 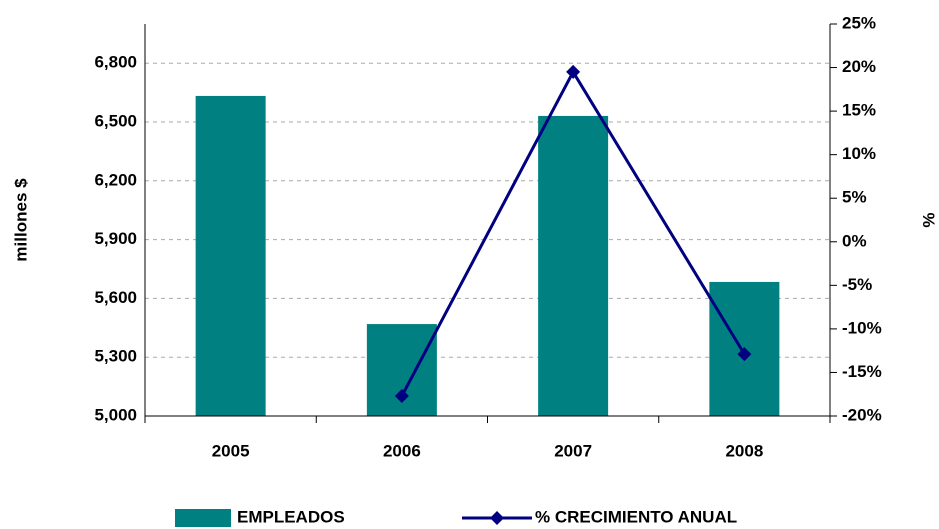 What do you see at coordinates (862, 371) in the screenshot?
I see `y2-tick-label: -15%` at bounding box center [862, 371].